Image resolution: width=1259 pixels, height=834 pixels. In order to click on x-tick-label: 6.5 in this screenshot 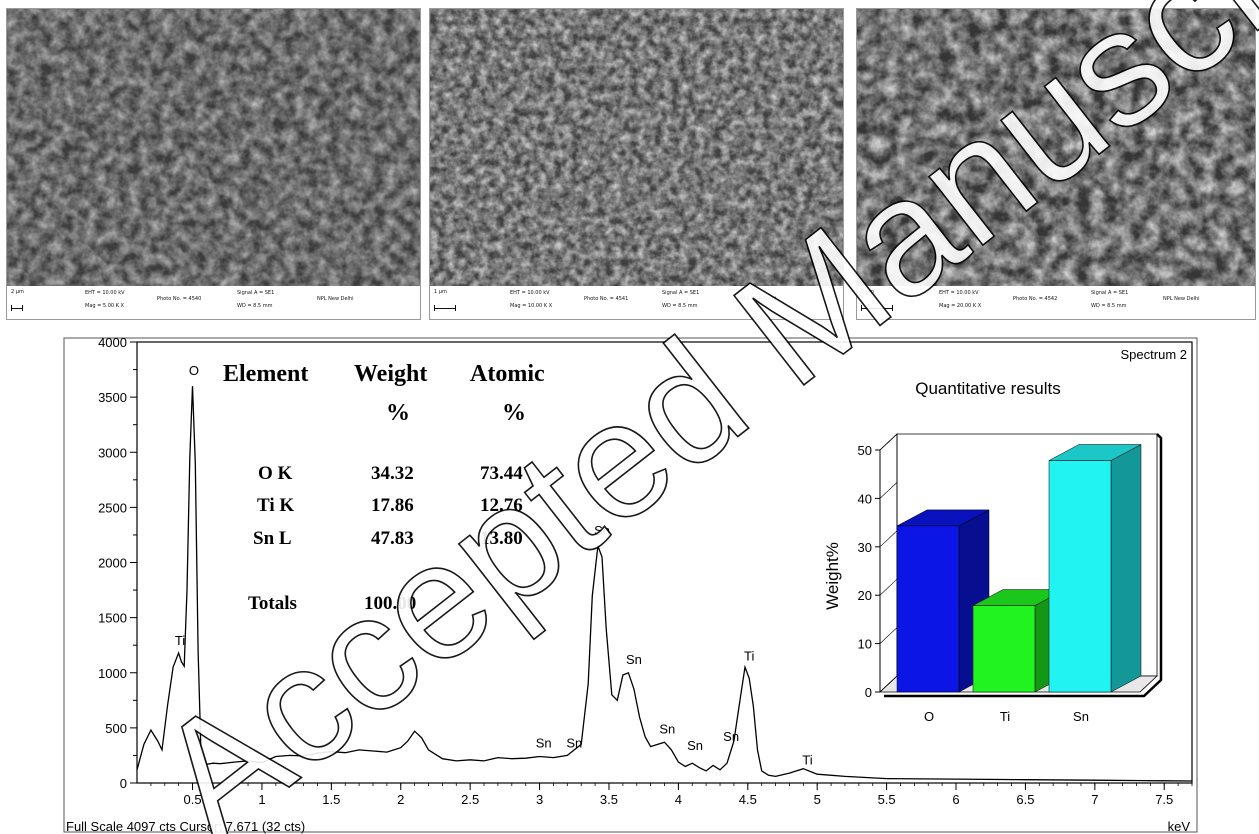, I will do `click(1025, 799)`.